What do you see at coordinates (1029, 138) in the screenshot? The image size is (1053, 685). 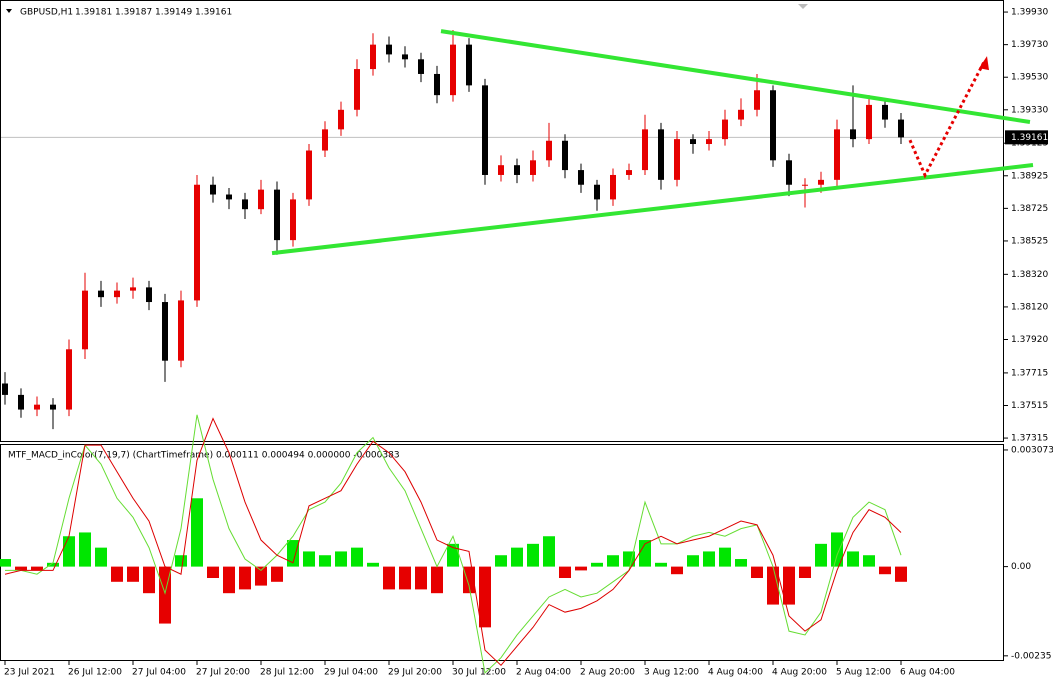 I see `last-price-label: 1.39161` at bounding box center [1029, 138].